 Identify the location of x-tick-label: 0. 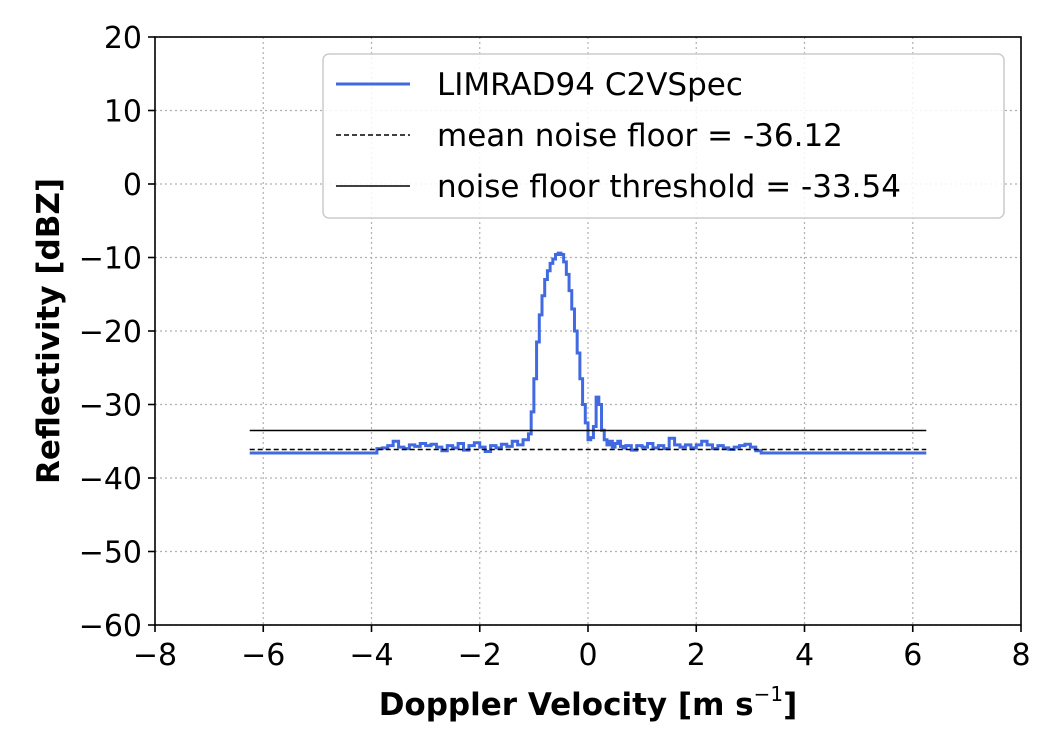
(587, 655).